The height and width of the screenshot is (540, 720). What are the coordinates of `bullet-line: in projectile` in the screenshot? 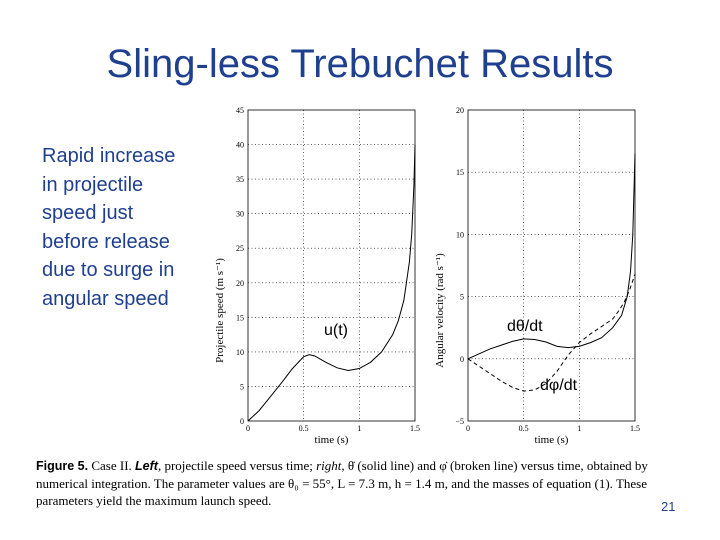 It's located at (93, 184).